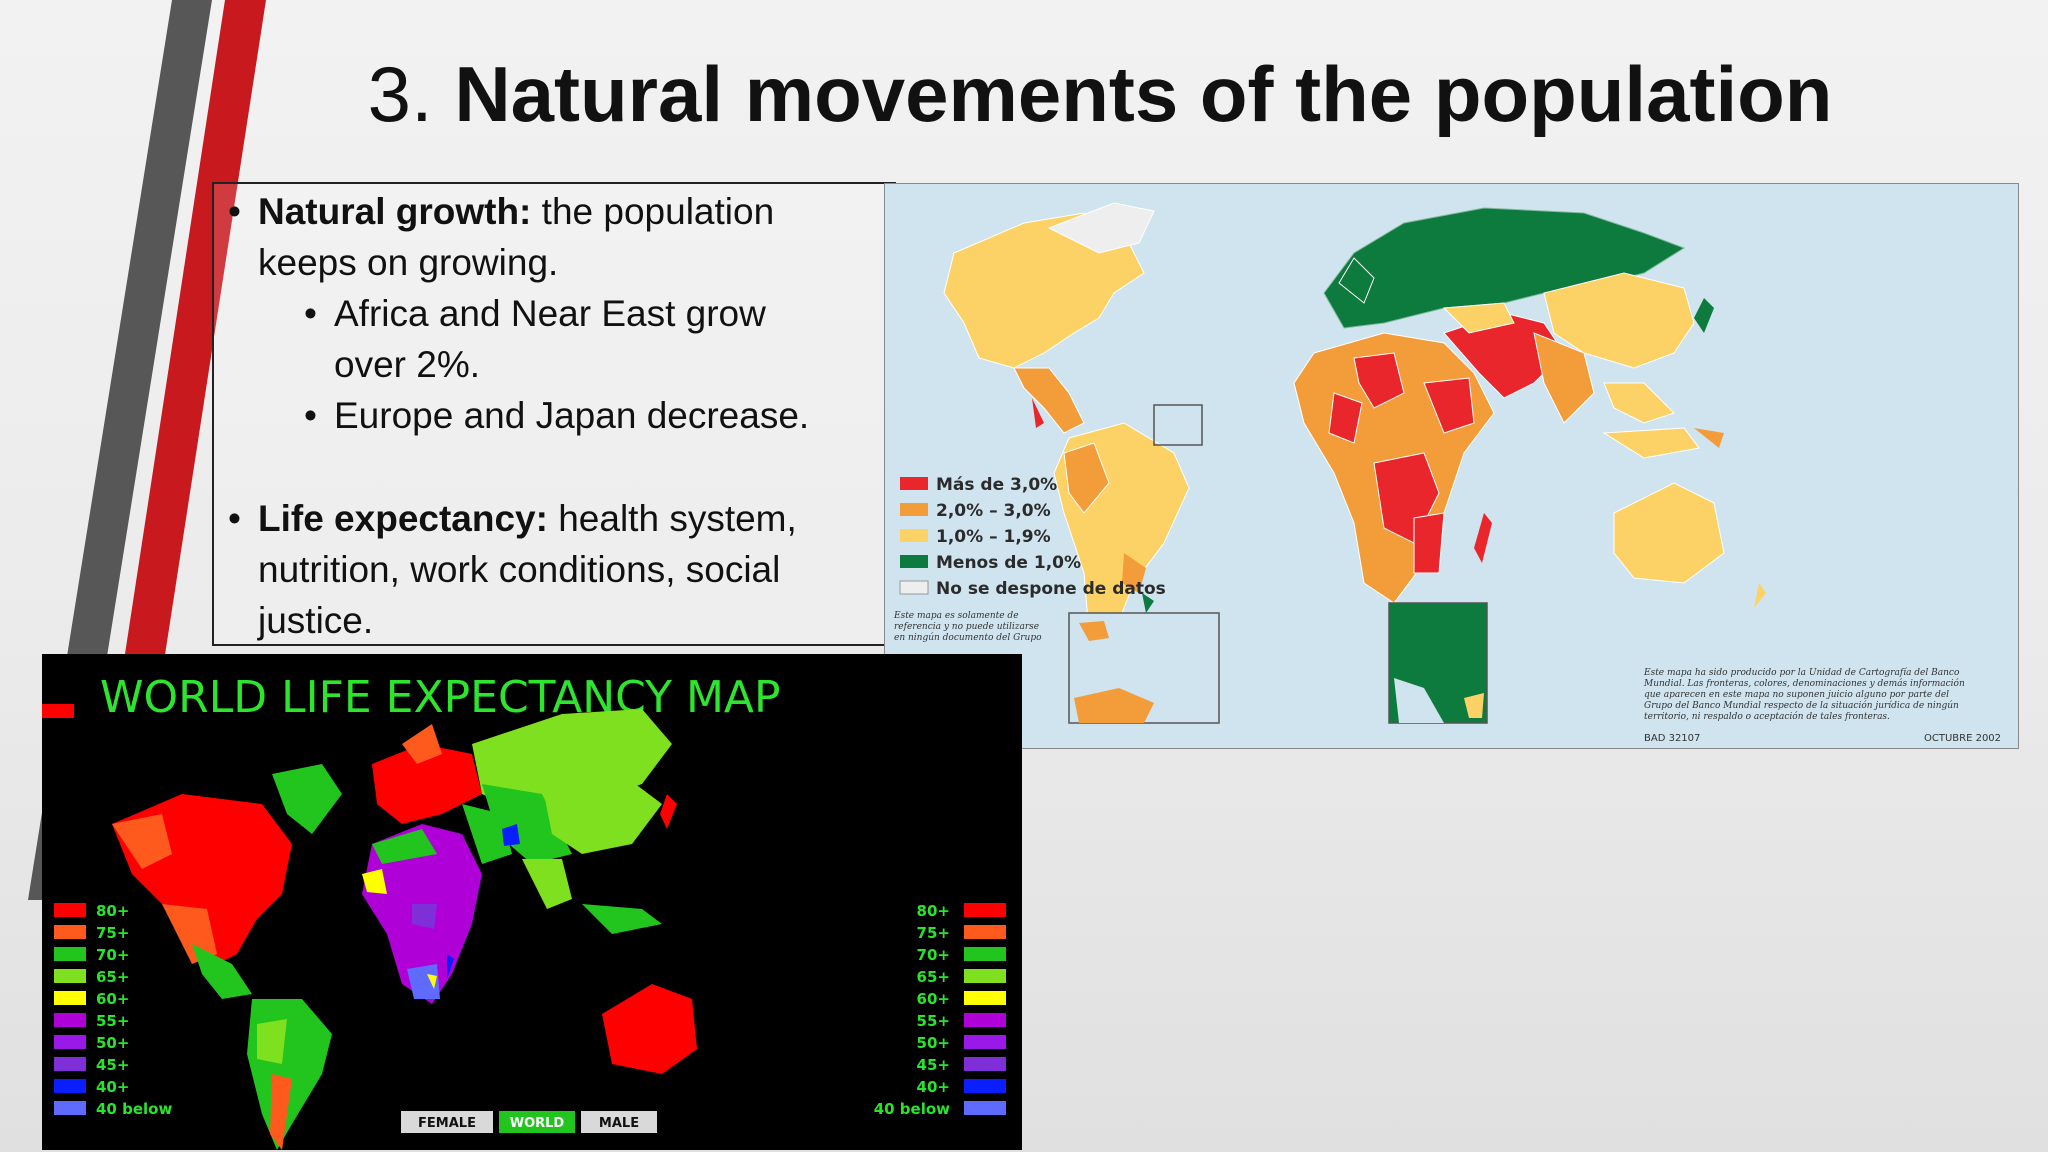  I want to click on male-button: MALE, so click(619, 1122).